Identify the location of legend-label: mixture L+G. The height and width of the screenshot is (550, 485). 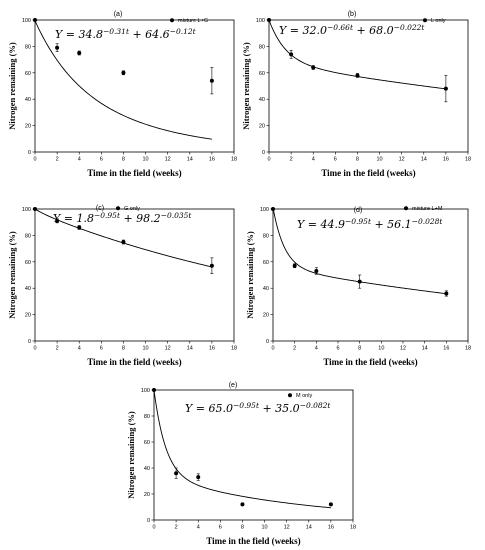
(193, 21).